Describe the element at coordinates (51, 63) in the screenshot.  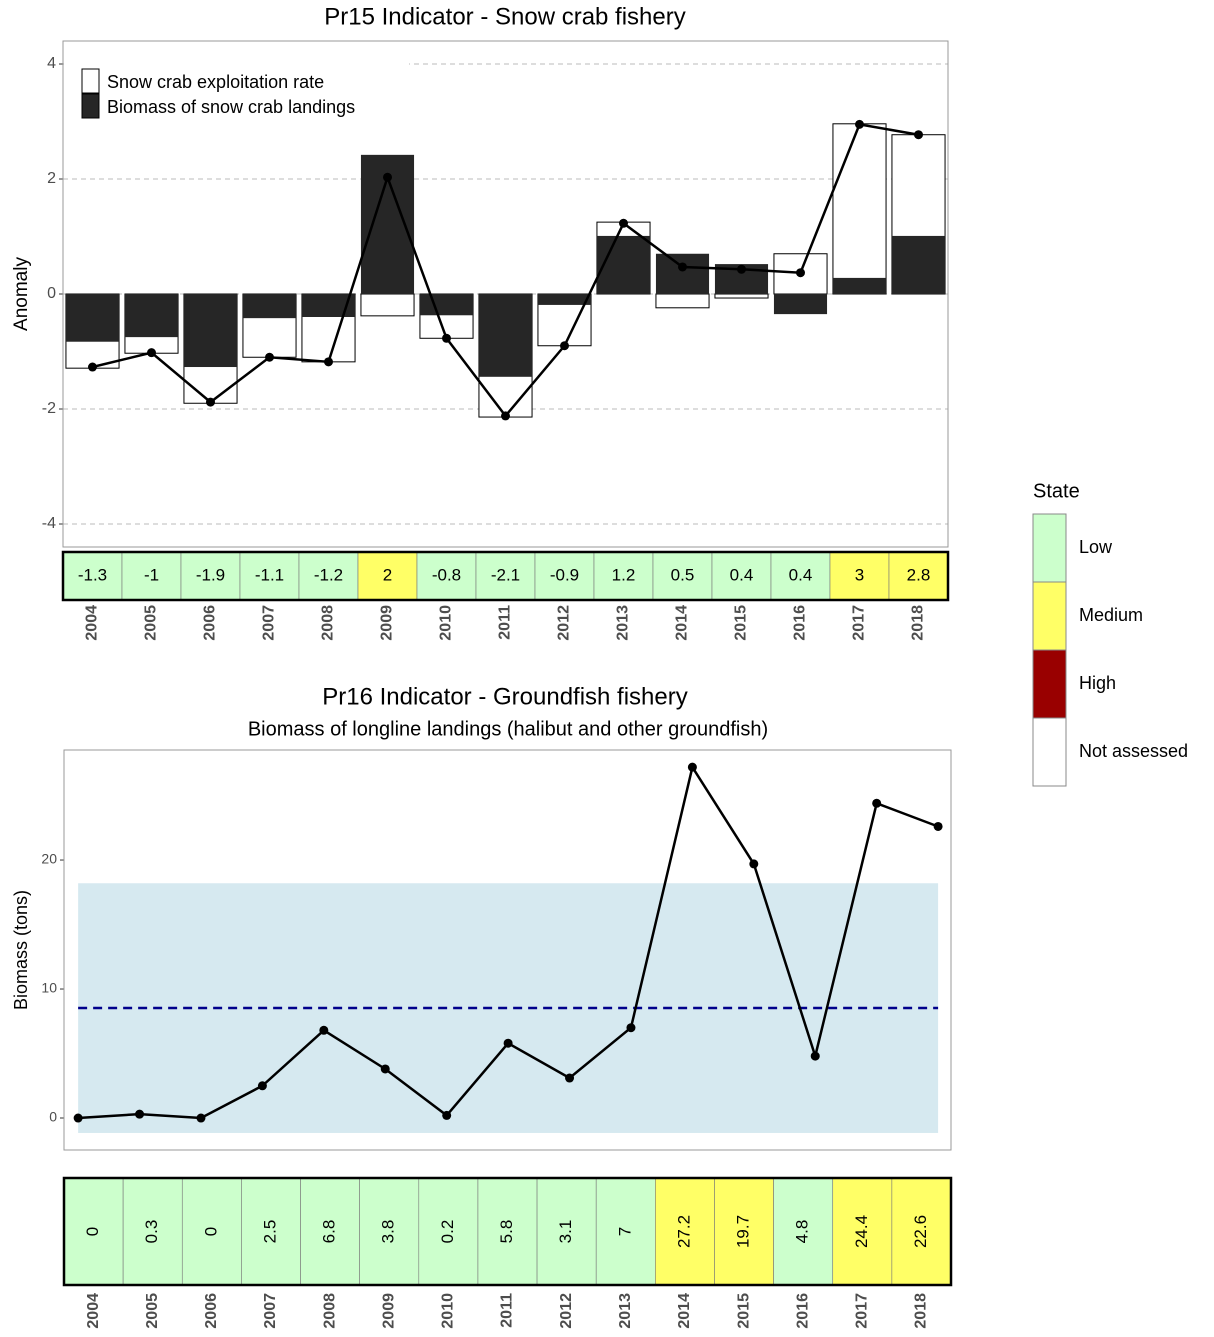
I see `y-tick-label: 4` at that location.